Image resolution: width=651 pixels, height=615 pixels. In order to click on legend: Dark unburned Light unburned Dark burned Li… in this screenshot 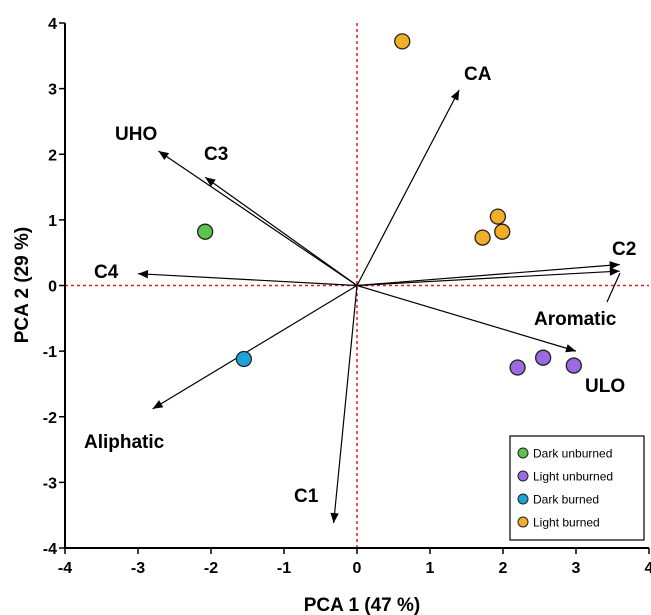, I will do `click(577, 488)`.